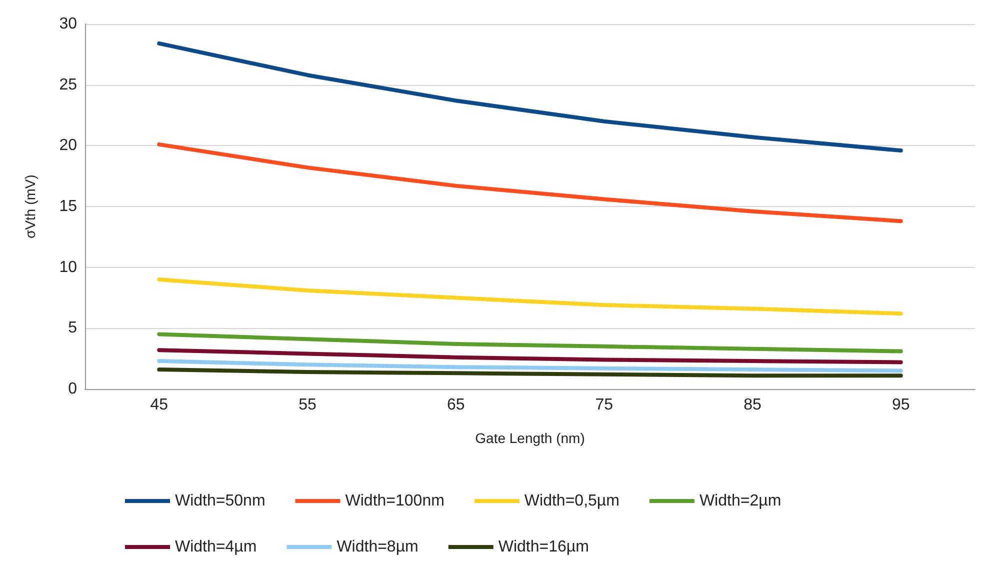  Describe the element at coordinates (604, 405) in the screenshot. I see `x-tick-label: 75` at that location.